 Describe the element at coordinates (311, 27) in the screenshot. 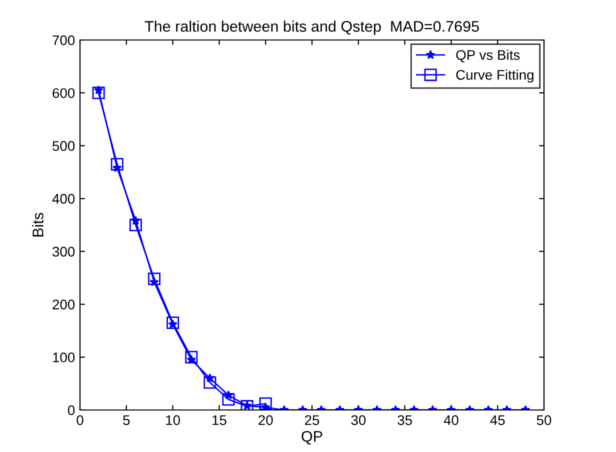

I see `chart-title: The raltion between bits and Qstep MAD=0.7695` at that location.